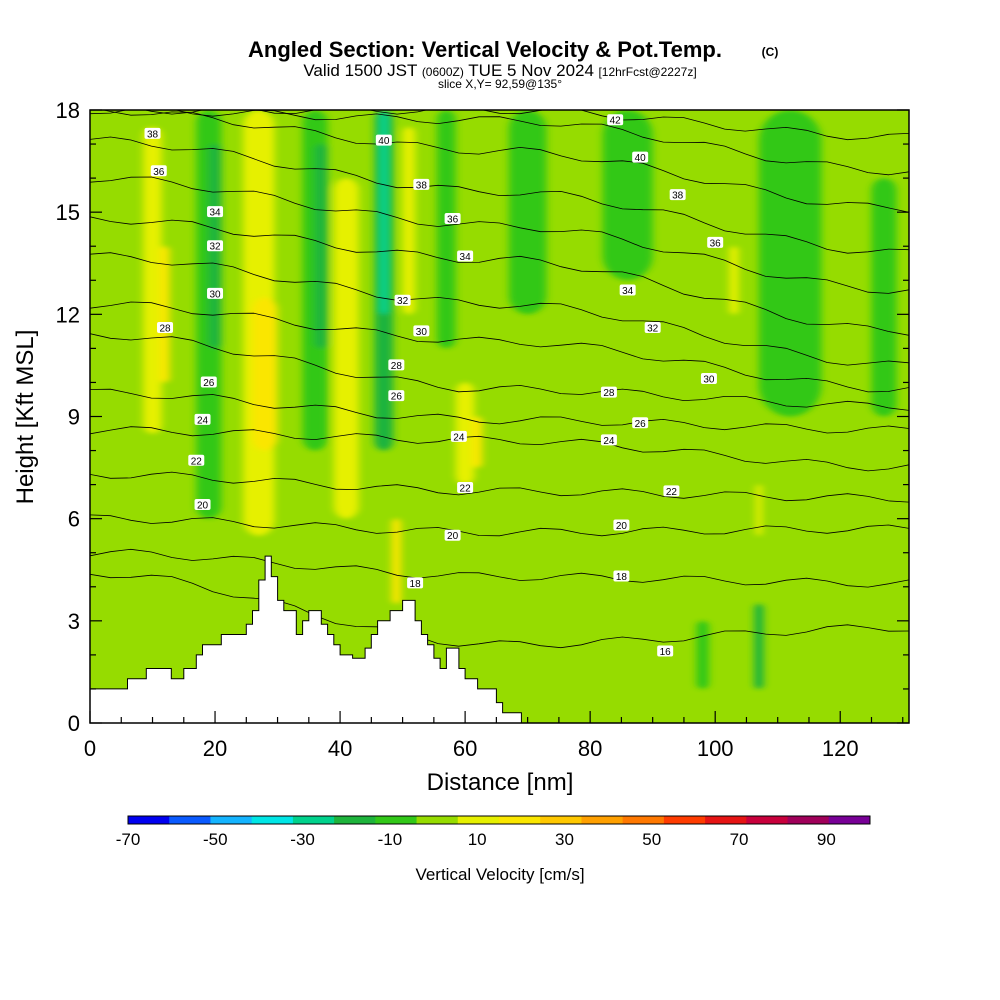 Image resolution: width=1000 pixels, height=1000 pixels. I want to click on x-tick-label: 80, so click(590, 748).